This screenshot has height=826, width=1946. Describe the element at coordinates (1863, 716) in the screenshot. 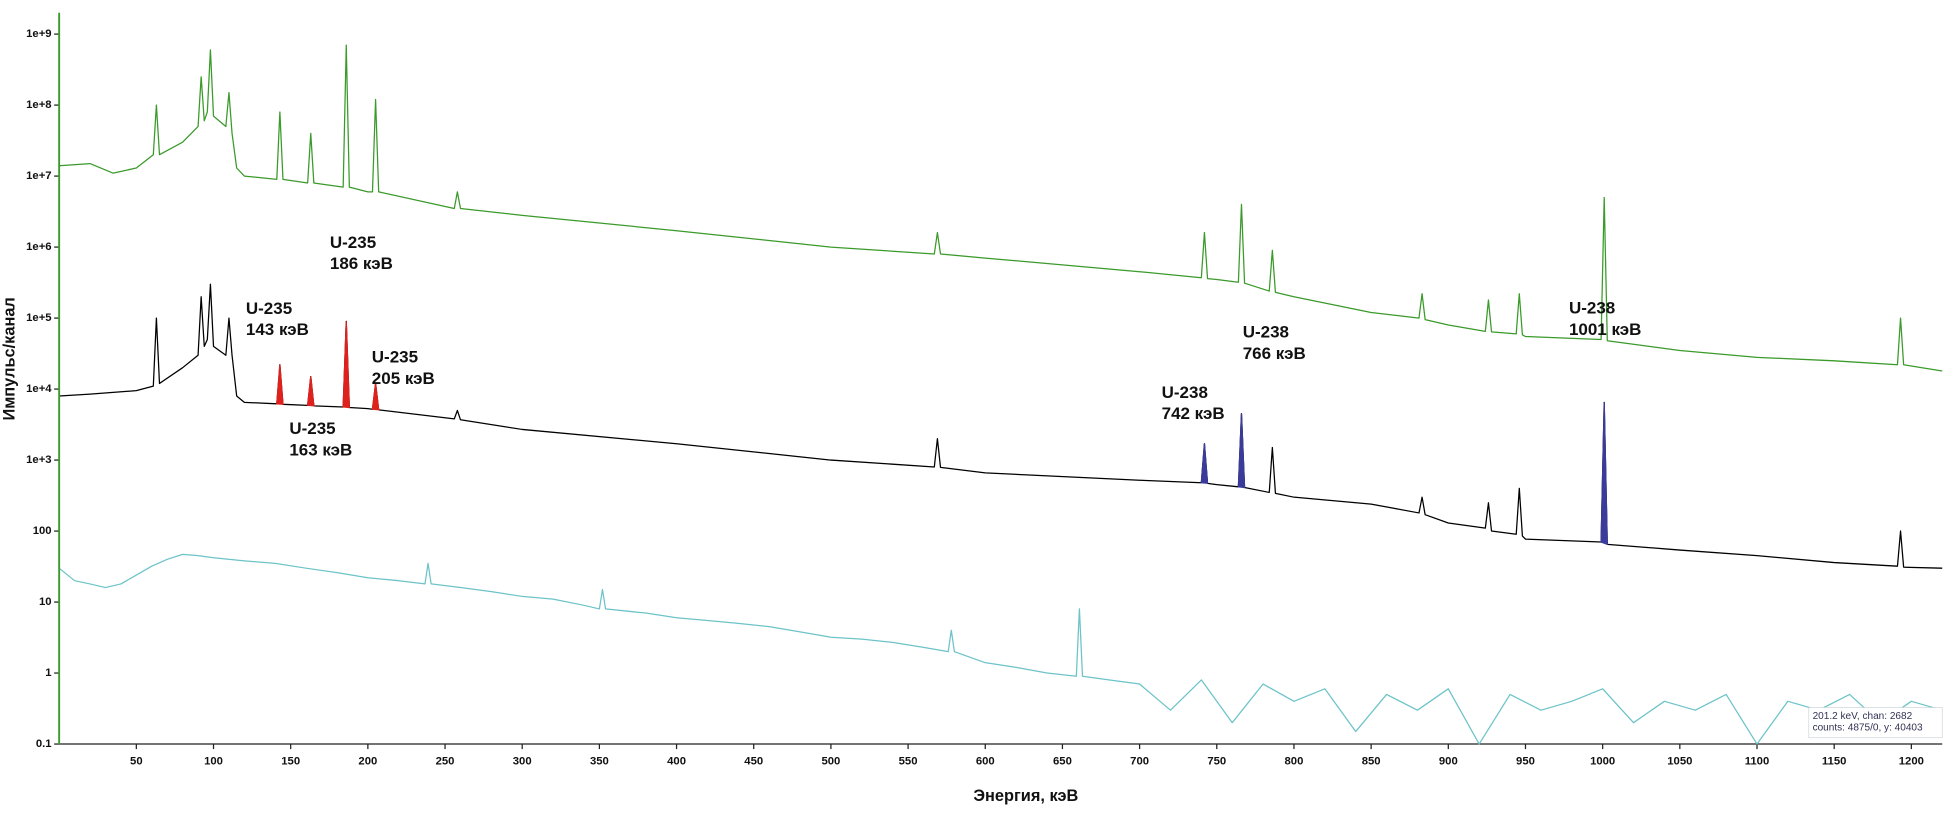

I see `status-text: 201.2 keV, chan: 2682` at that location.